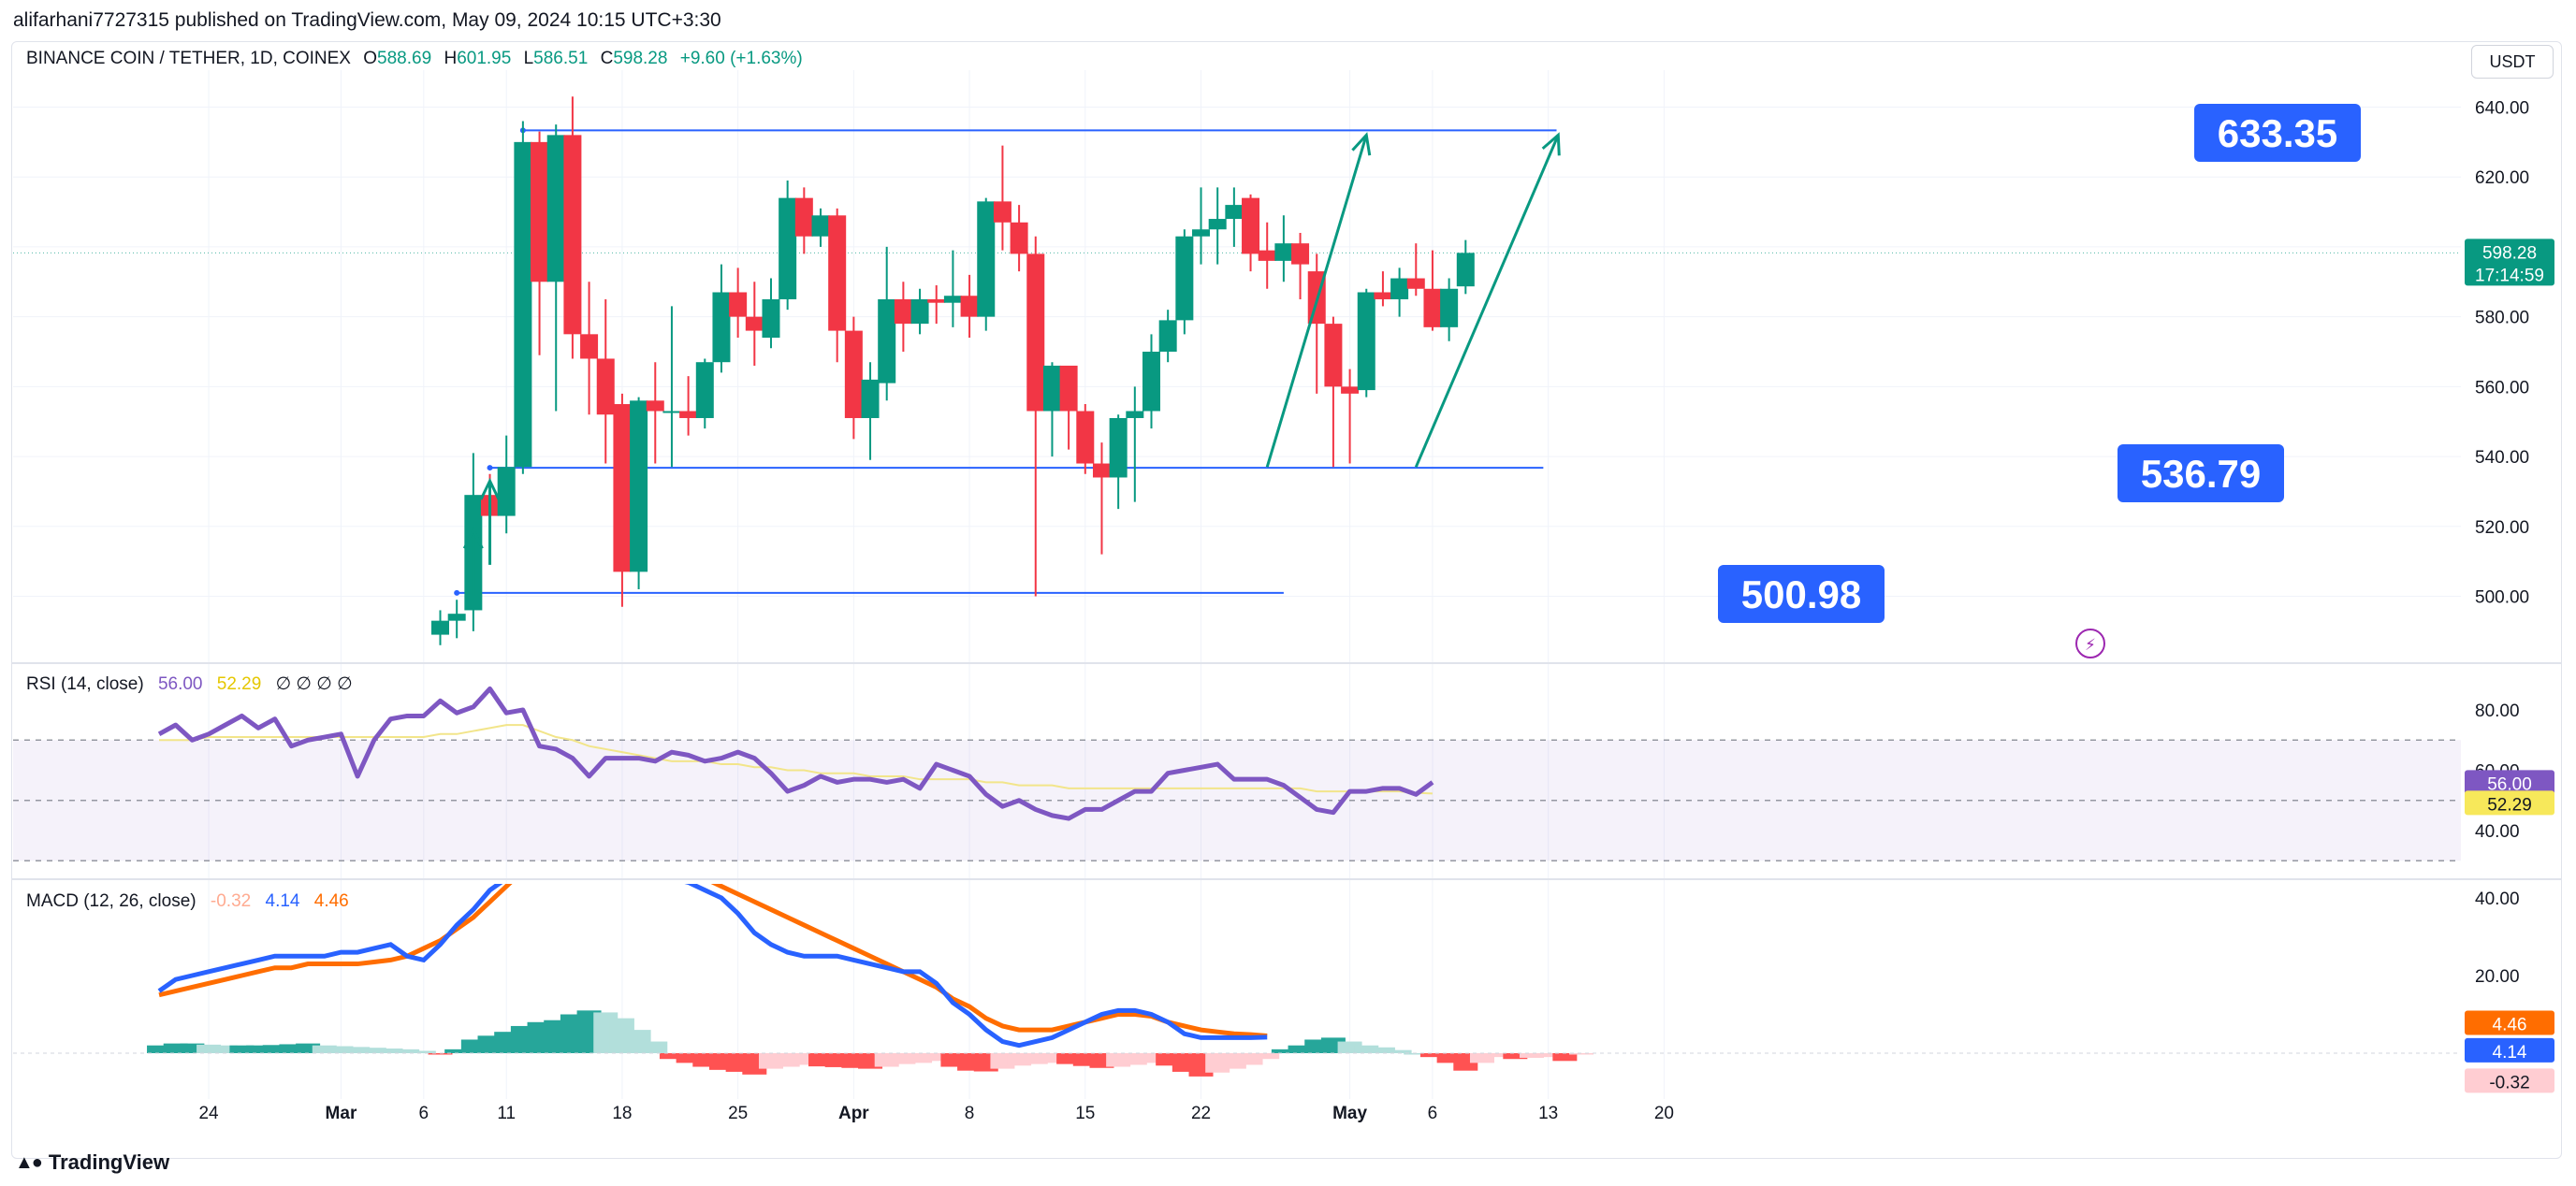 This screenshot has height=1186, width=2576. I want to click on rsi-label: RSI (14, close), so click(85, 684).